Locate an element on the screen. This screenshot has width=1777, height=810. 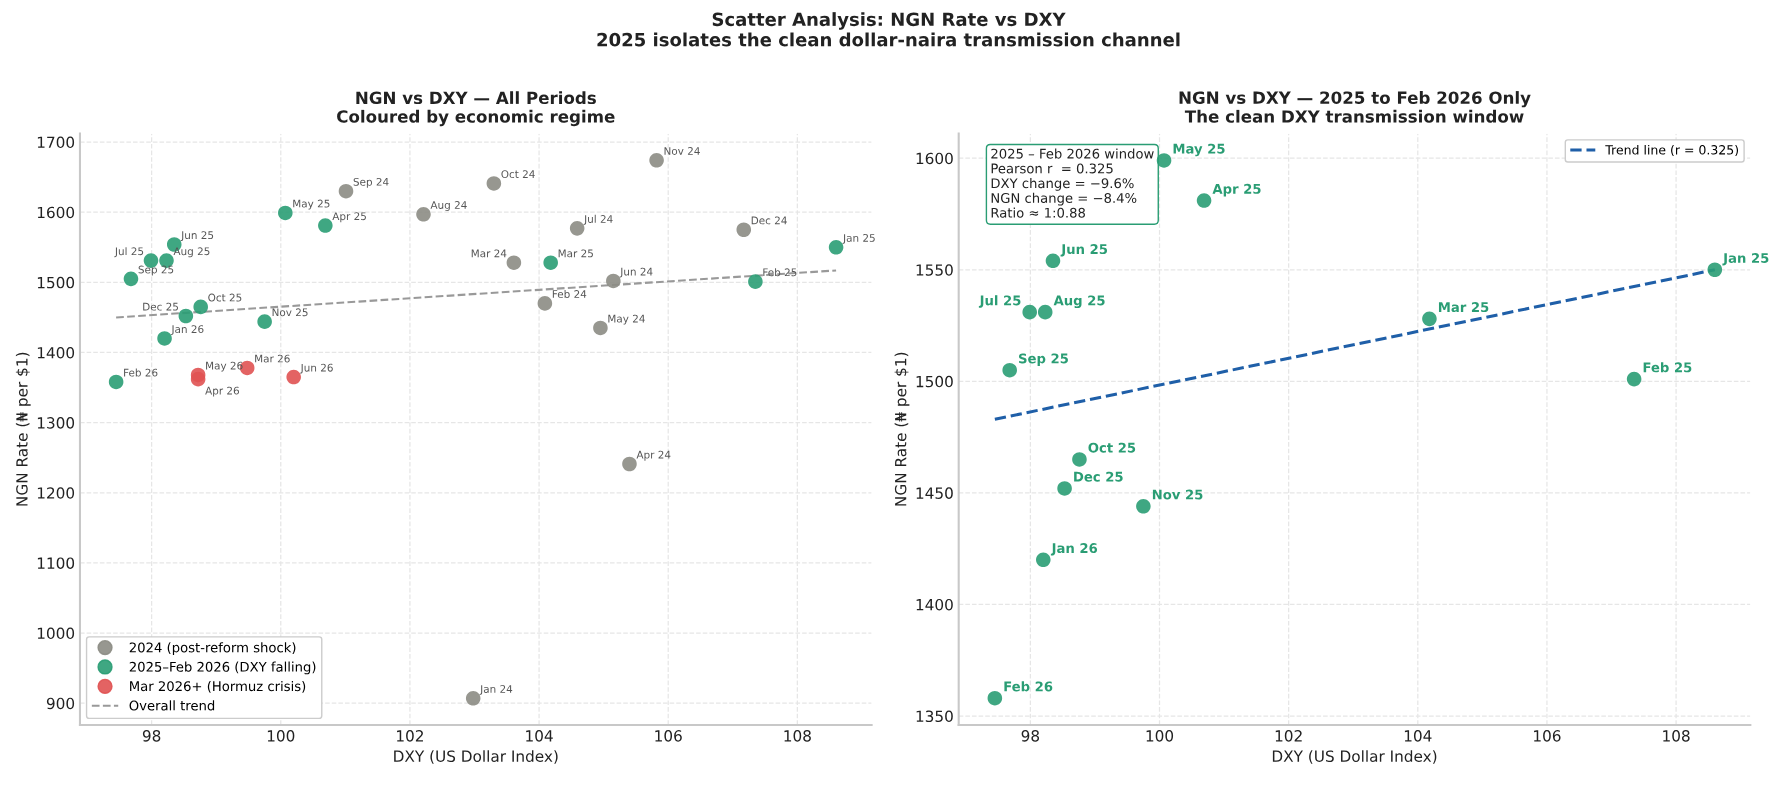
legend-label: 2025–Feb 2026 (DXY falling) is located at coordinates (222, 668).